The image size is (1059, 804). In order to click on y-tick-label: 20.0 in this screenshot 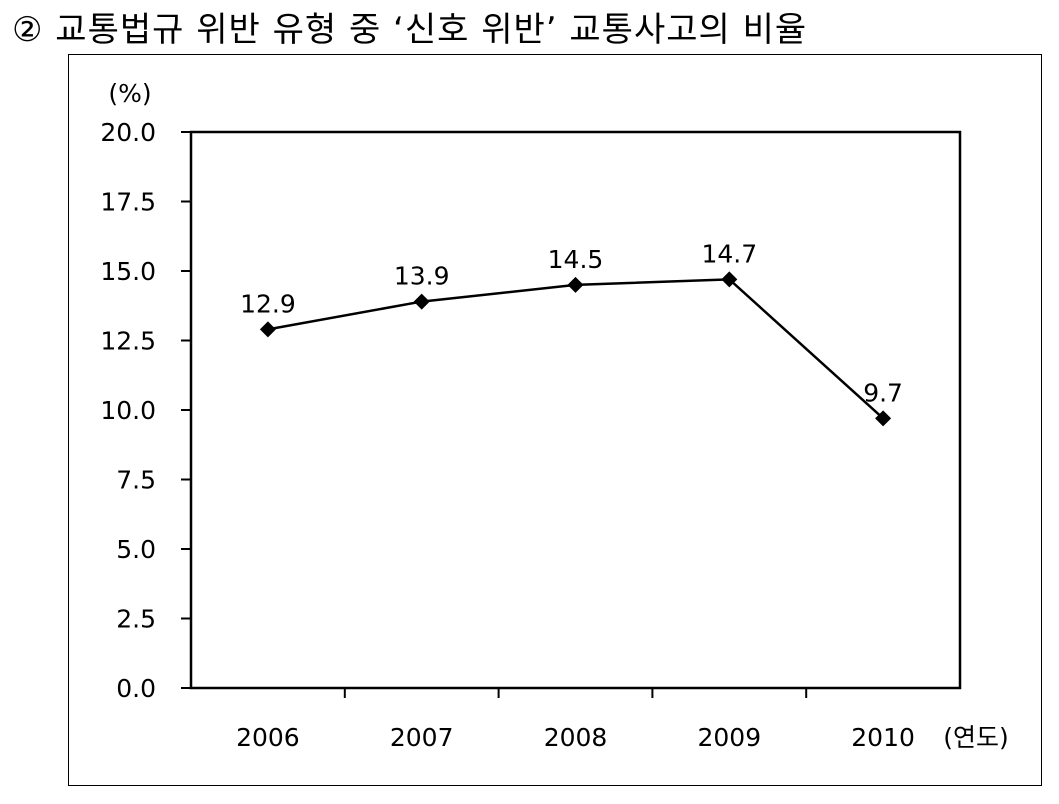, I will do `click(128, 132)`.